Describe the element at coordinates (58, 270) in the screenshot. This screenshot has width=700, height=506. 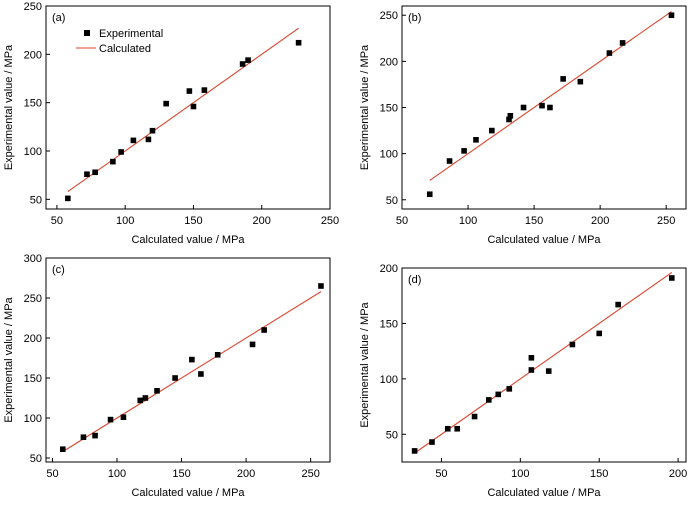
I see `panel-label: (c)` at that location.